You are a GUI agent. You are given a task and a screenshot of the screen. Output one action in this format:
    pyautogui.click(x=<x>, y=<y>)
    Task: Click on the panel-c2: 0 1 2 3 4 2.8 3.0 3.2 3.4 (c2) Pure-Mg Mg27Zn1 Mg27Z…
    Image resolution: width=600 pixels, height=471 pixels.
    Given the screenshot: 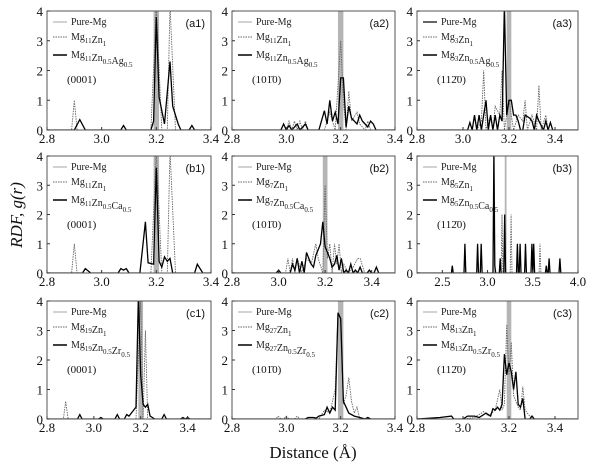 What is the action you would take?
    pyautogui.click(x=313, y=364)
    